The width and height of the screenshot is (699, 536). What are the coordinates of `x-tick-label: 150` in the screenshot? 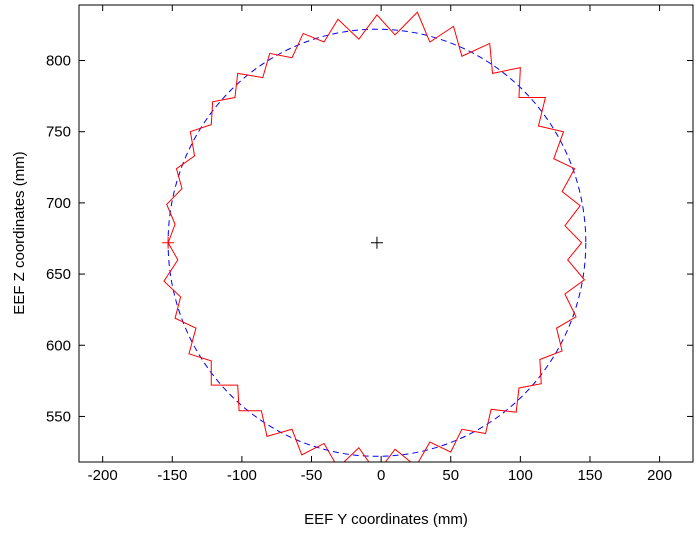 It's located at (589, 475).